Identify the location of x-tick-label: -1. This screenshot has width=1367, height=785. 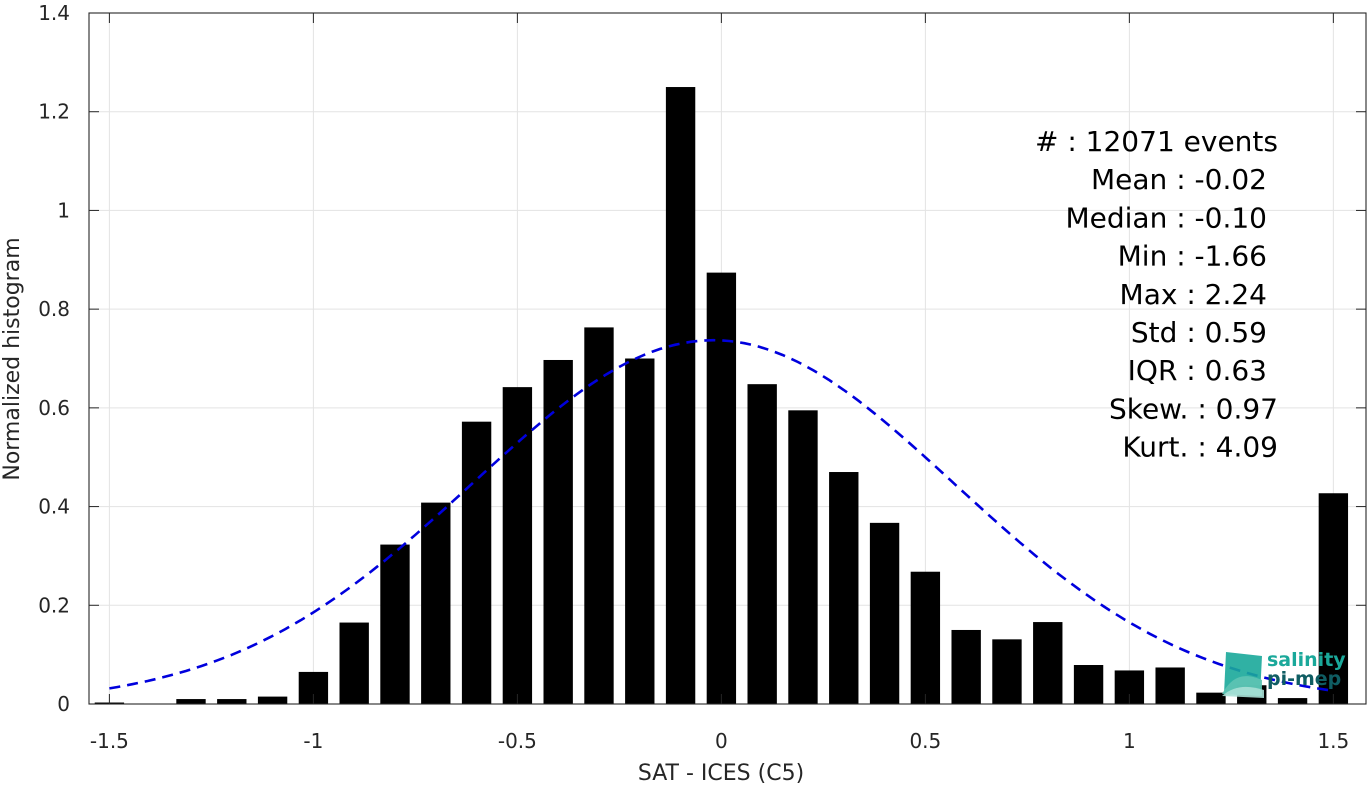
(313, 741).